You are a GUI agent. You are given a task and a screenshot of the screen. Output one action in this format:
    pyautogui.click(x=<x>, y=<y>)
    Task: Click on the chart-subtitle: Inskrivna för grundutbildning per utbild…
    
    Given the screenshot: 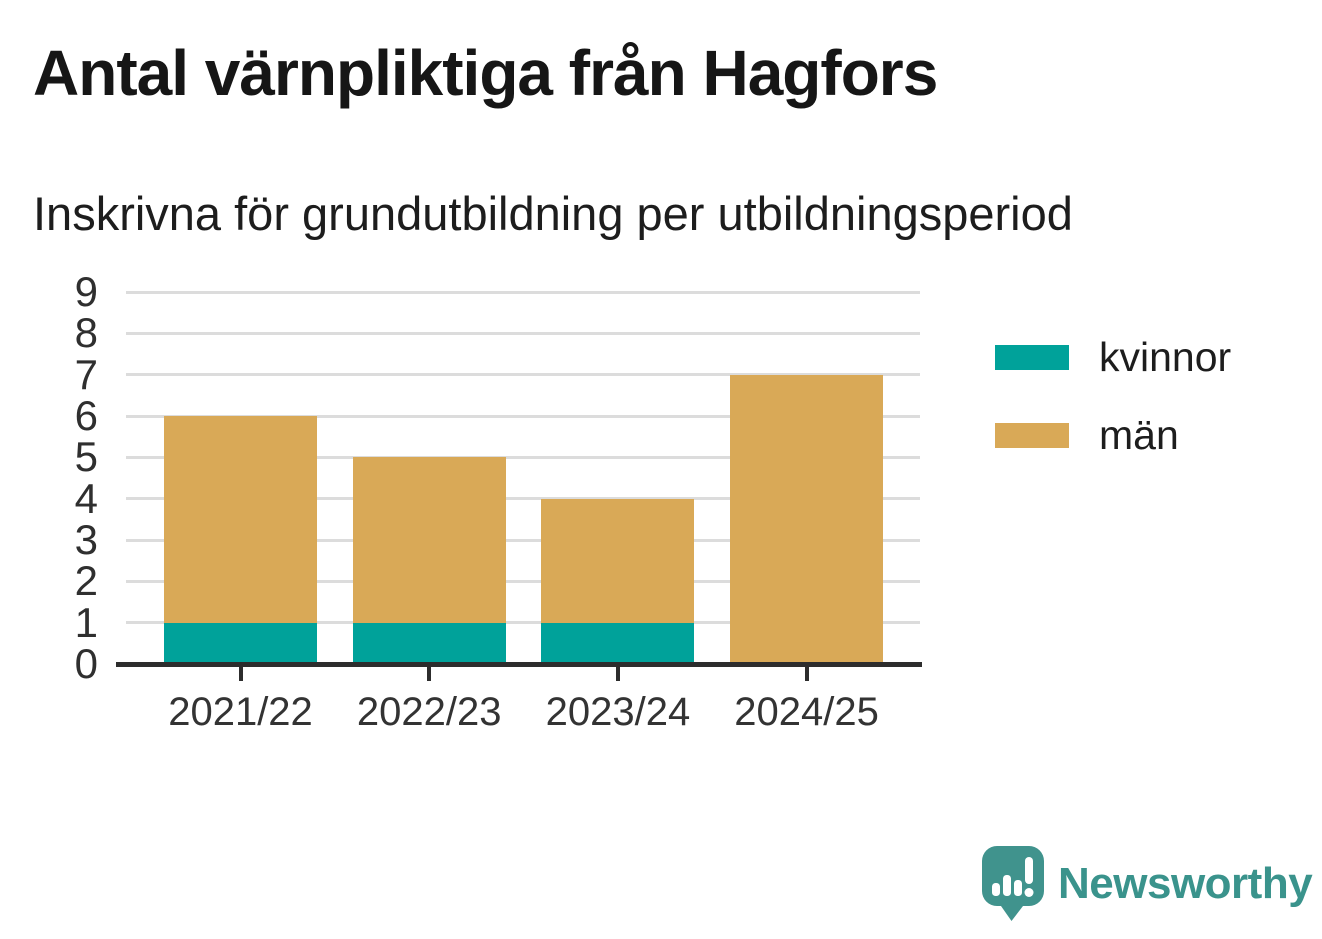 What is the action you would take?
    pyautogui.click(x=553, y=213)
    